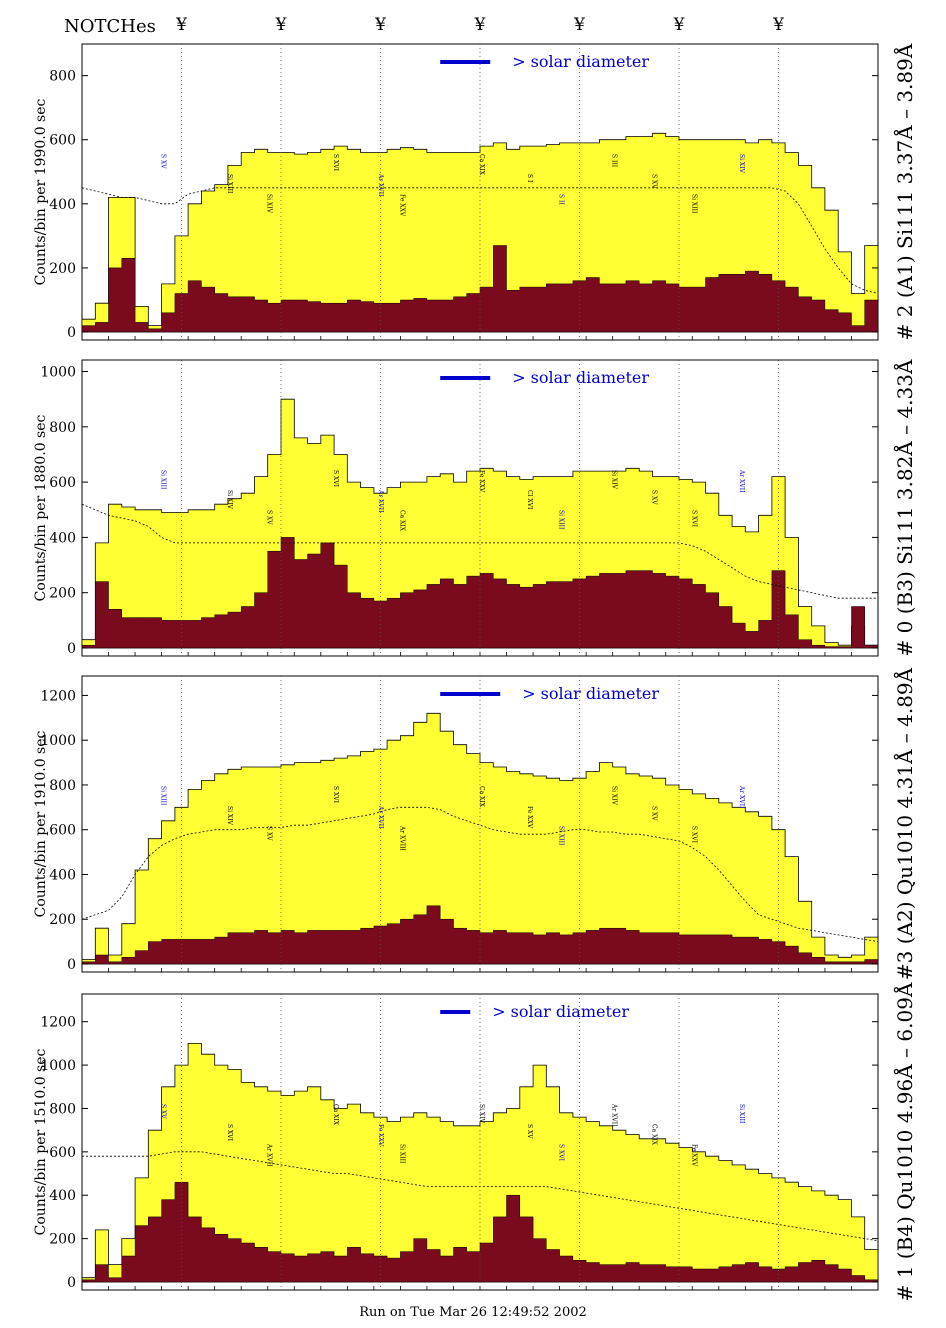 The image size is (946, 1328). Describe the element at coordinates (480, 25) in the screenshot. I see `notch-marker-3: ¥` at that location.